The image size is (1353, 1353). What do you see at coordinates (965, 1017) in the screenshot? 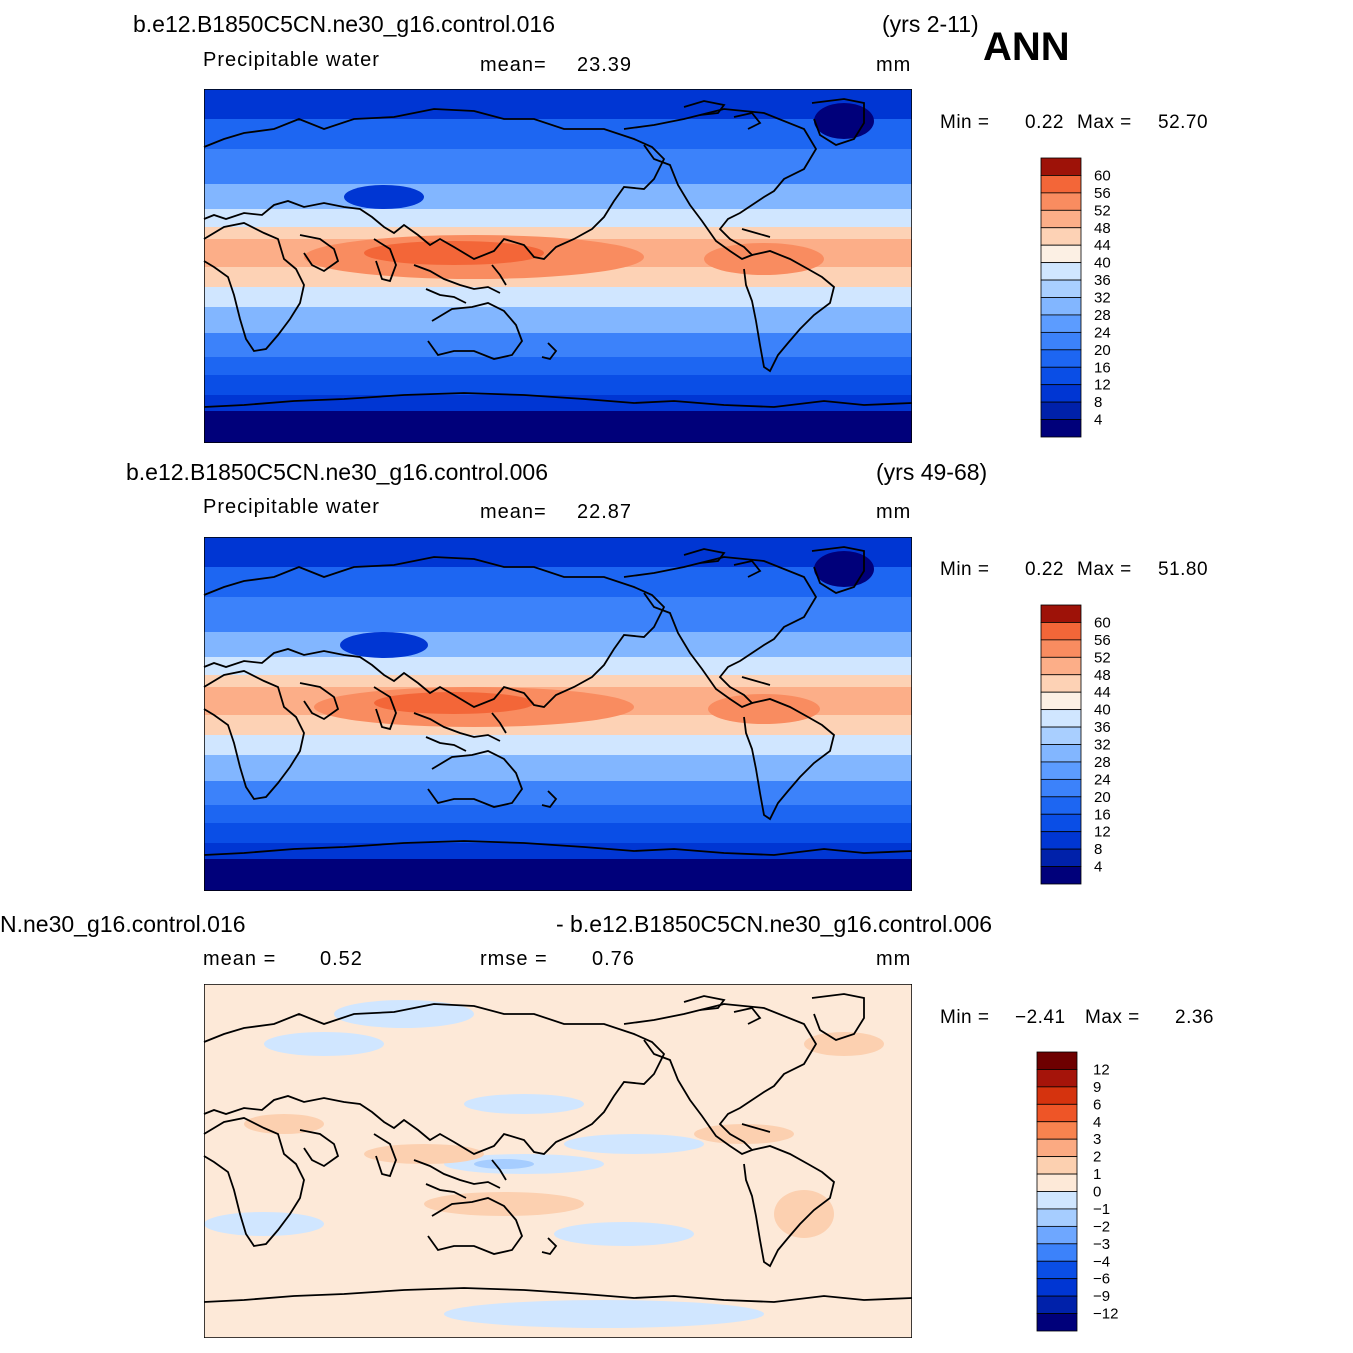
I see `panel3-min-label: Min =` at bounding box center [965, 1017].